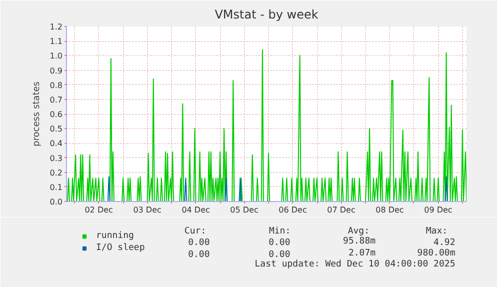 This screenshot has width=497, height=287. I want to click on text: 4.92, so click(445, 243).